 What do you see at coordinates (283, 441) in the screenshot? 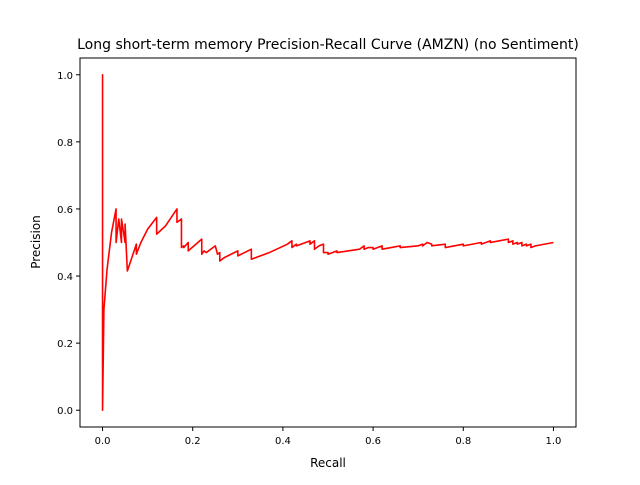
I see `x-tick-label: 0.4` at bounding box center [283, 441].